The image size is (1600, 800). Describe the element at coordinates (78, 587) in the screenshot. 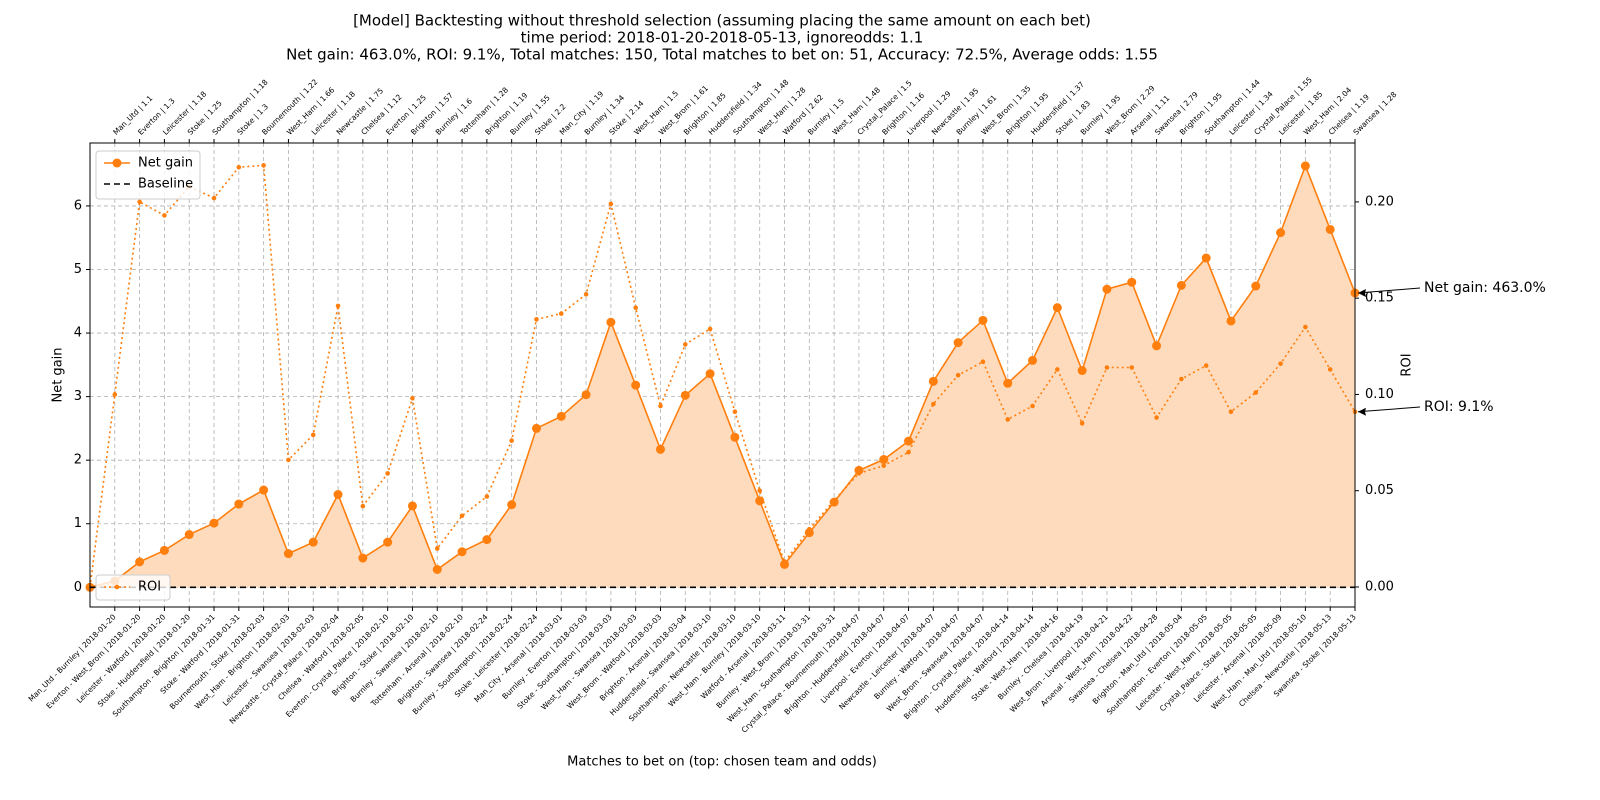

I see `y-tick-label: 0` at that location.